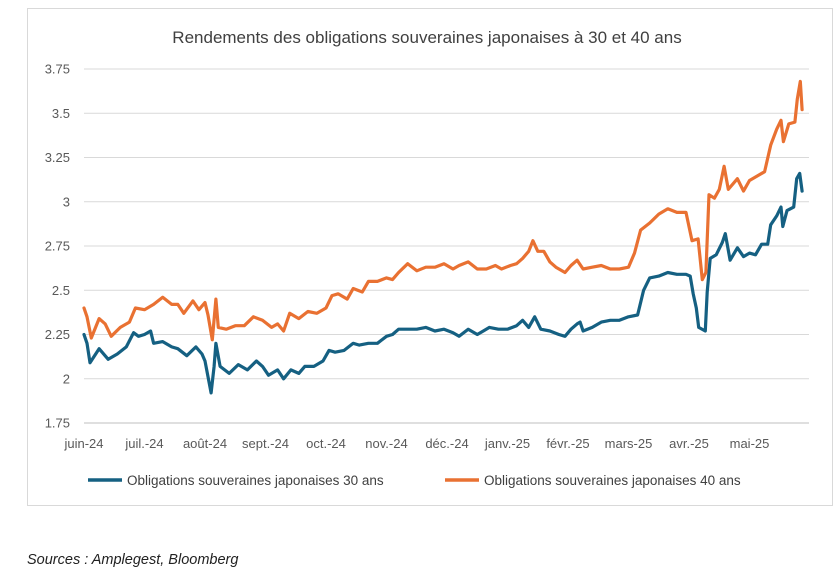 The height and width of the screenshot is (577, 839). Describe the element at coordinates (57, 157) in the screenshot. I see `y-tick-label: 3.25` at that location.